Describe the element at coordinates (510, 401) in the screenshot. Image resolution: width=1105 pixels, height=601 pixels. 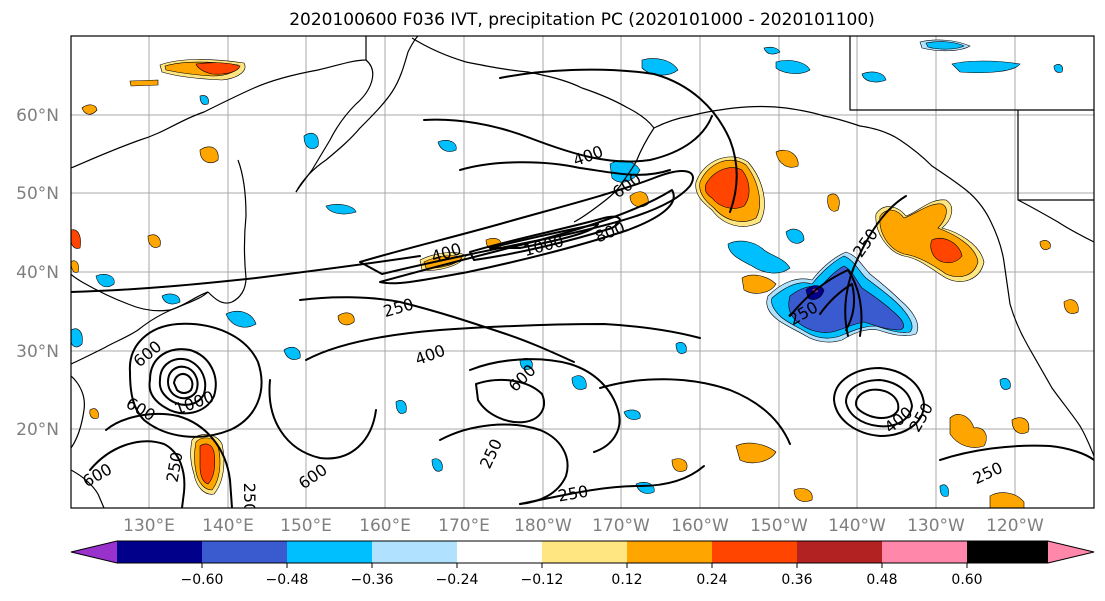
I see `ivt-contour-600-cell` at that location.